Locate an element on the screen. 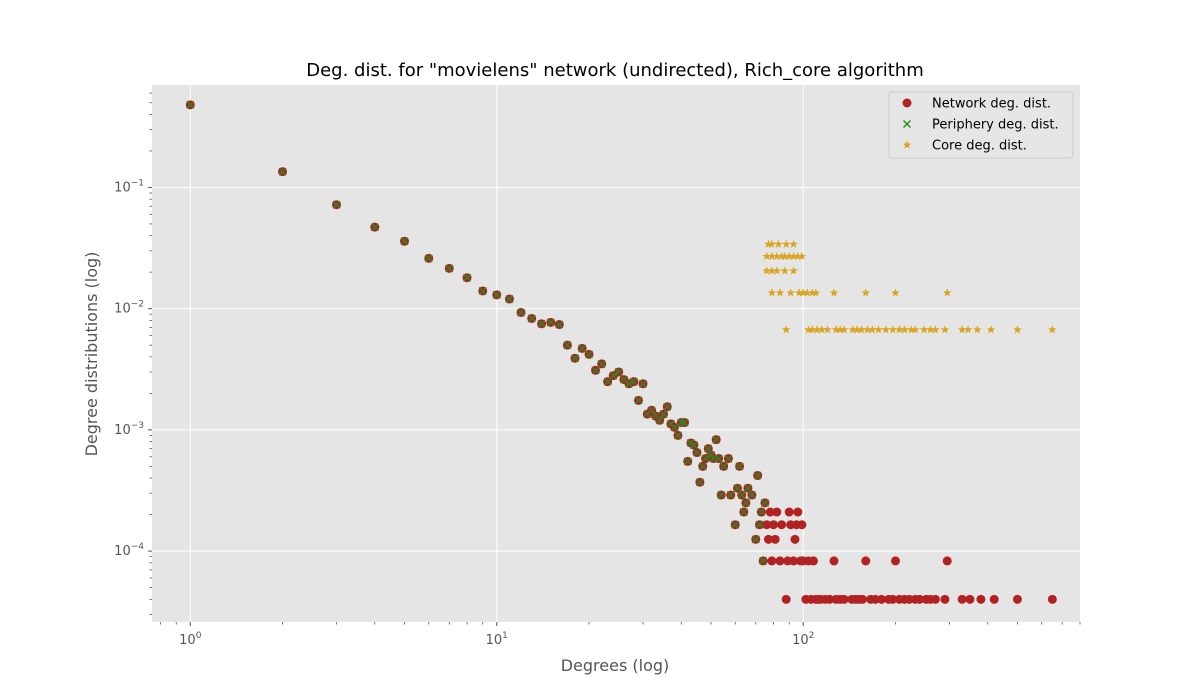 The width and height of the screenshot is (1200, 700). x-tick-base: 10 is located at coordinates (800, 640).